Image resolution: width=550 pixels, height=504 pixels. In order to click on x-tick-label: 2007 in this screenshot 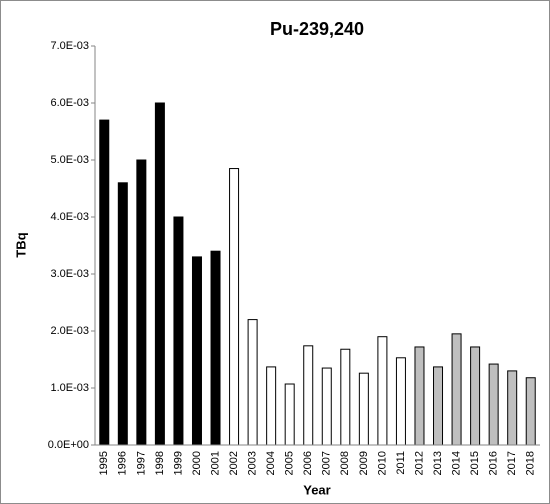, I will do `click(327, 463)`.